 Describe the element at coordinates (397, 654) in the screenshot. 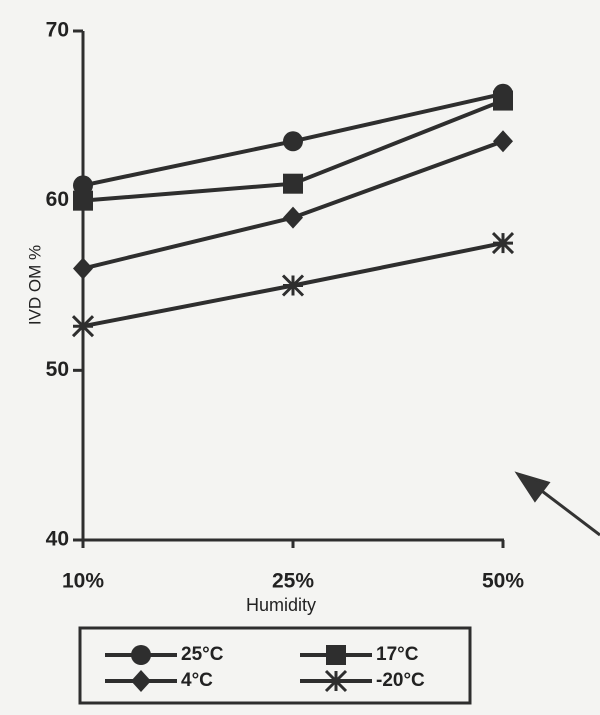

I see `legend-label: 17°C` at that location.